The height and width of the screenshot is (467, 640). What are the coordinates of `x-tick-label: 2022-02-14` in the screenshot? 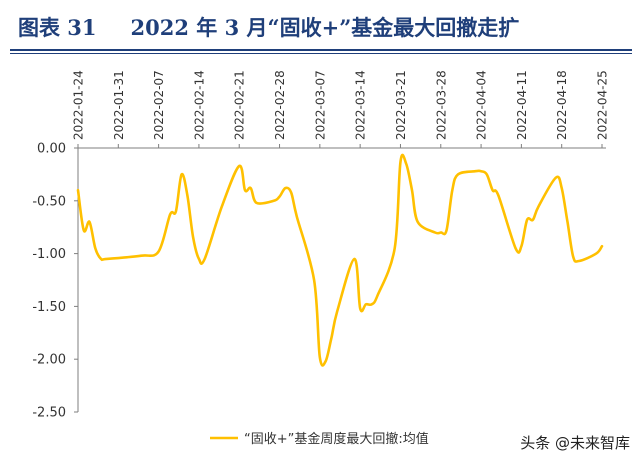 It's located at (199, 105).